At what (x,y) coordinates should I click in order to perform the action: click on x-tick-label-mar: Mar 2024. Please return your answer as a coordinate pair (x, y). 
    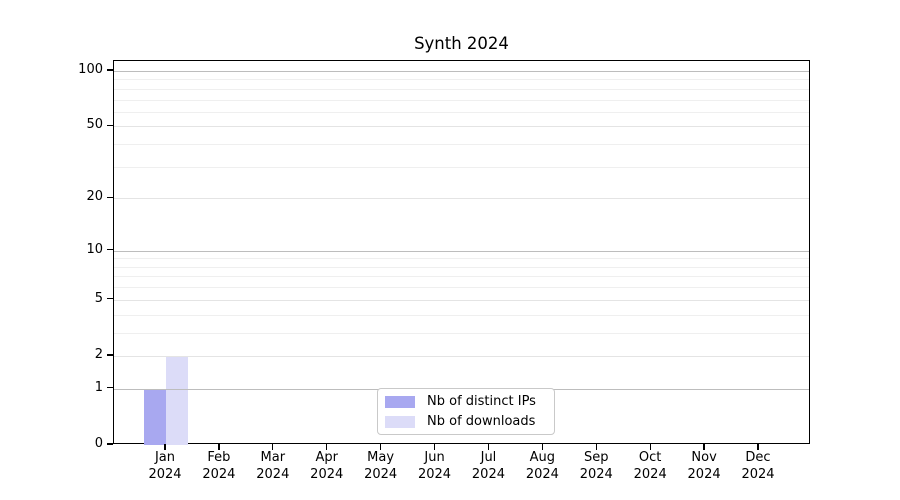
    Looking at the image, I should click on (273, 466).